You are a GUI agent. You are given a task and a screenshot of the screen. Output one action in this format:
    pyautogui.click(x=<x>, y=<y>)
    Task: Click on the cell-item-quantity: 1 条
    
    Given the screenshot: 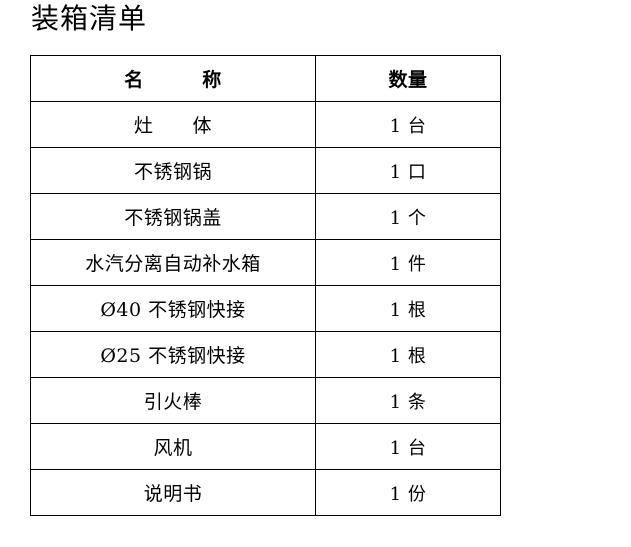 What is the action you would take?
    pyautogui.click(x=408, y=400)
    